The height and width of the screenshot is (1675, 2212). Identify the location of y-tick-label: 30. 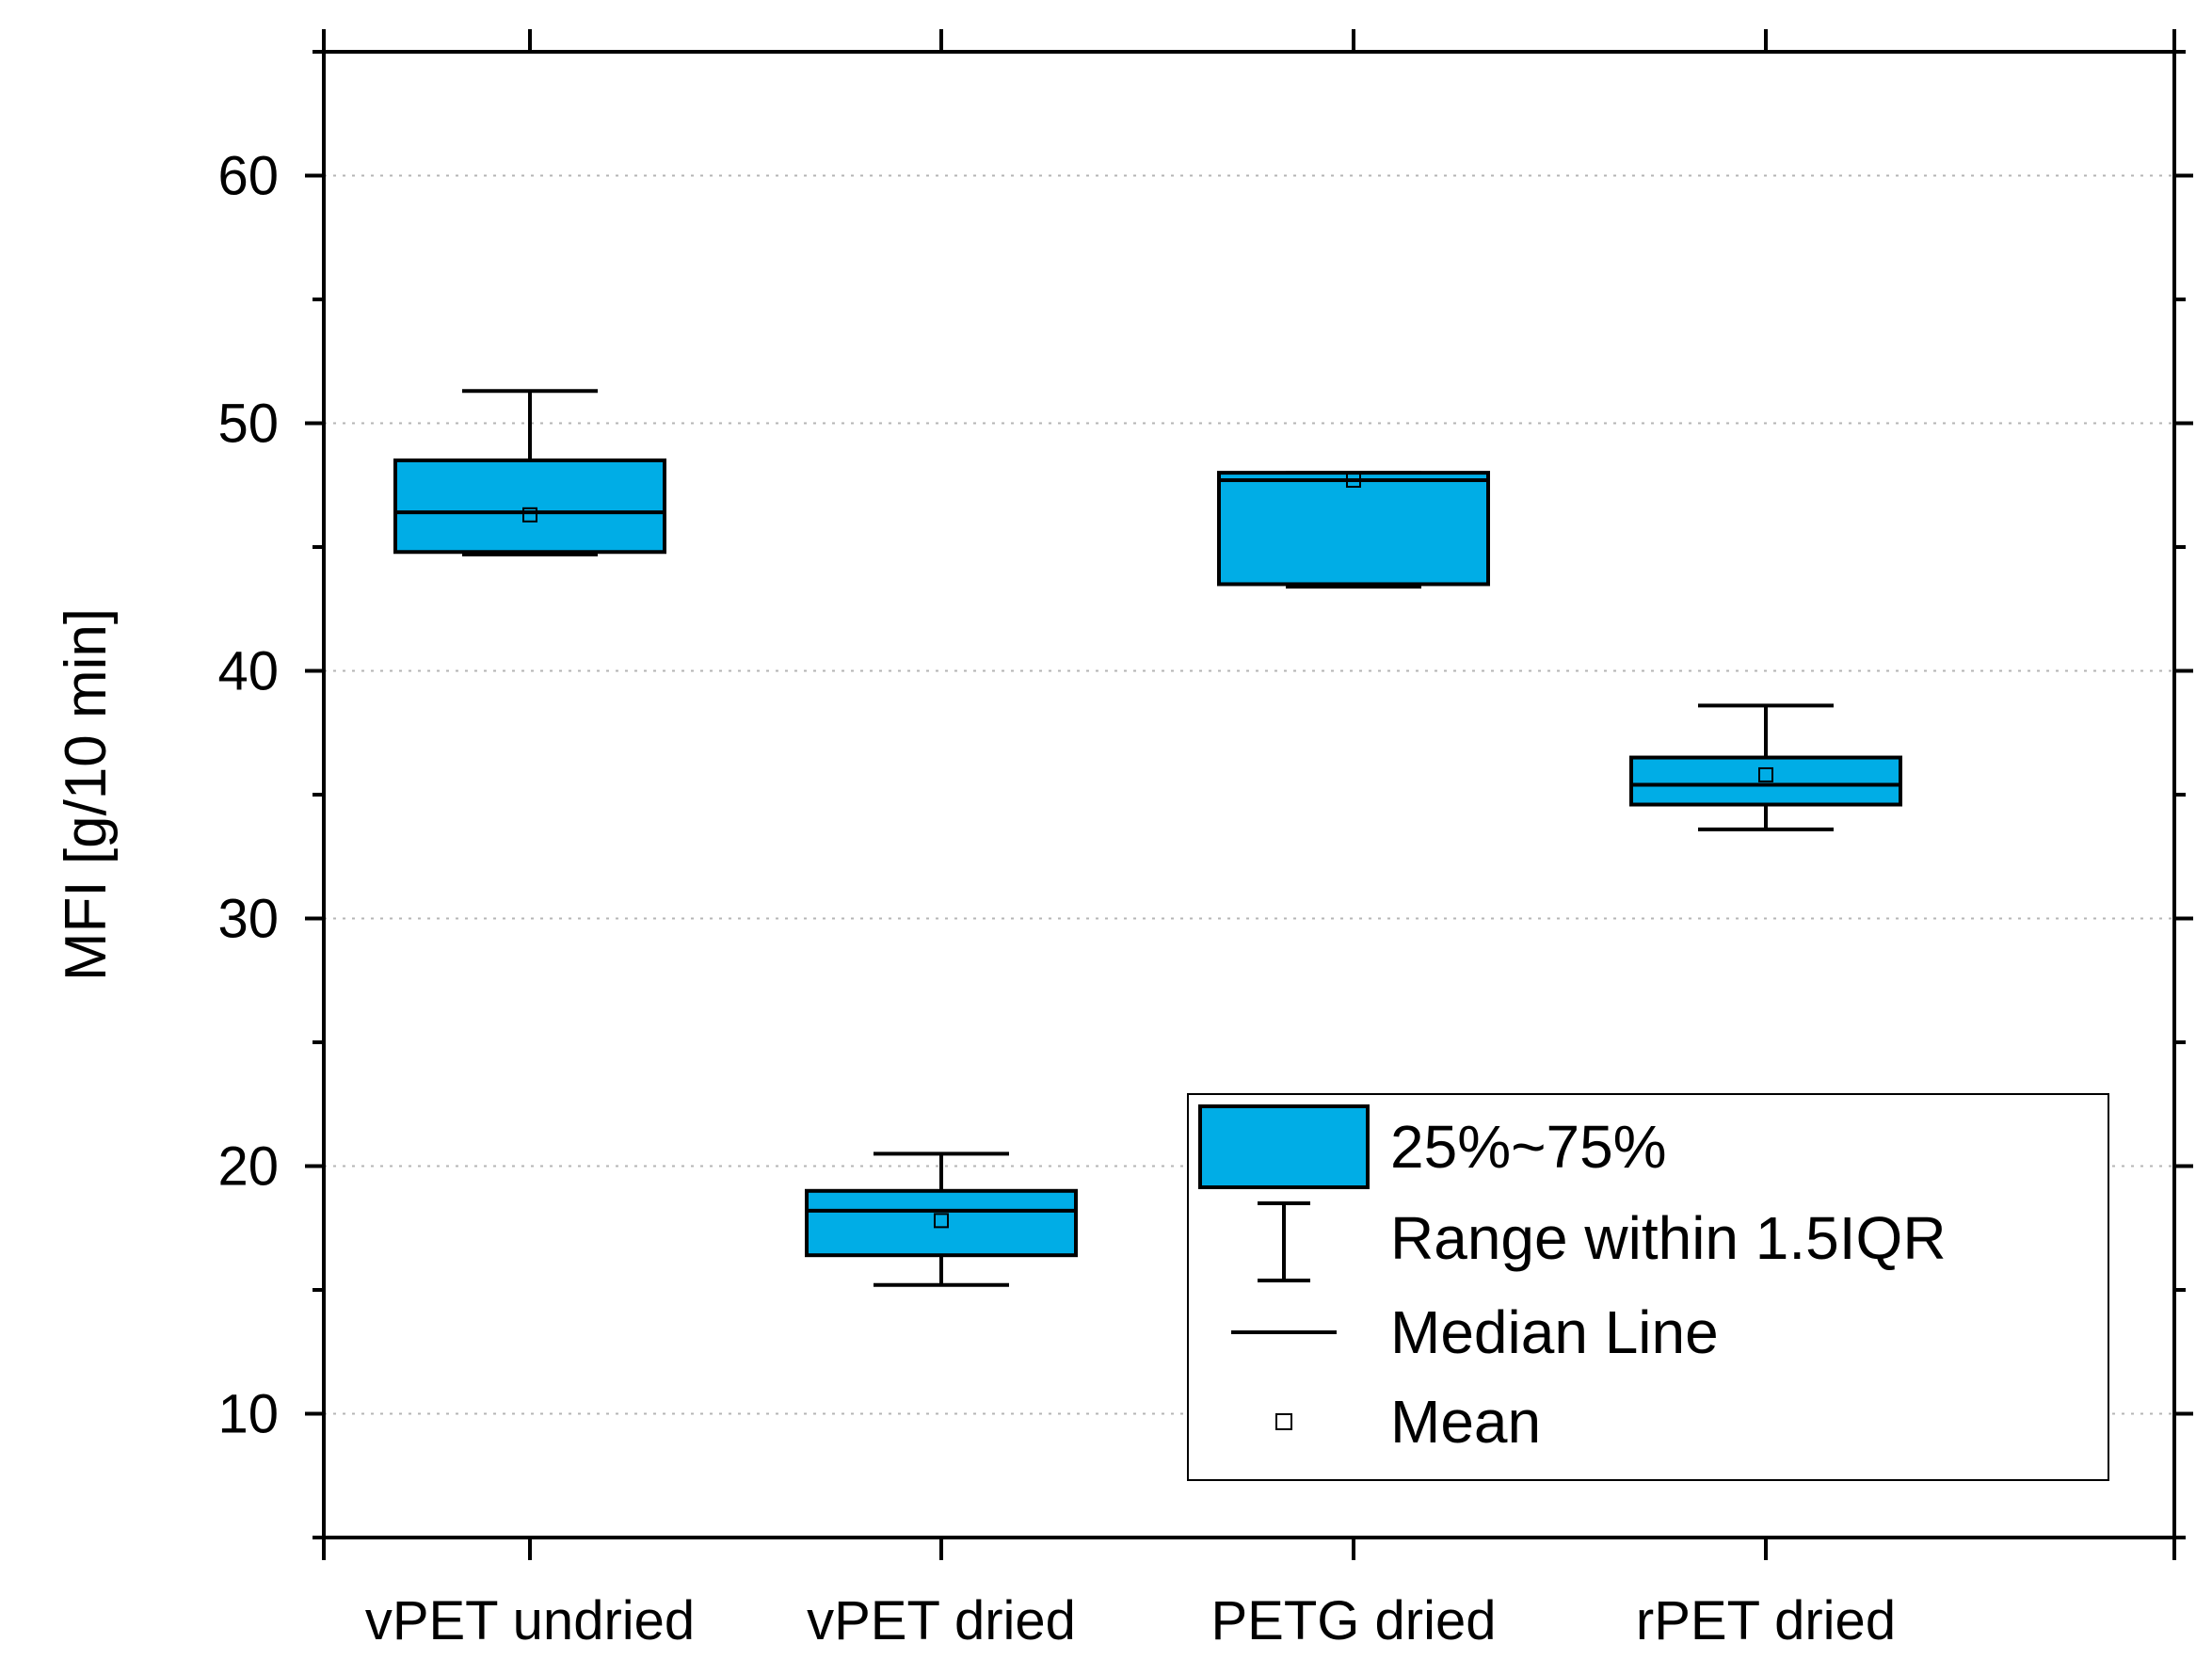
(248, 920).